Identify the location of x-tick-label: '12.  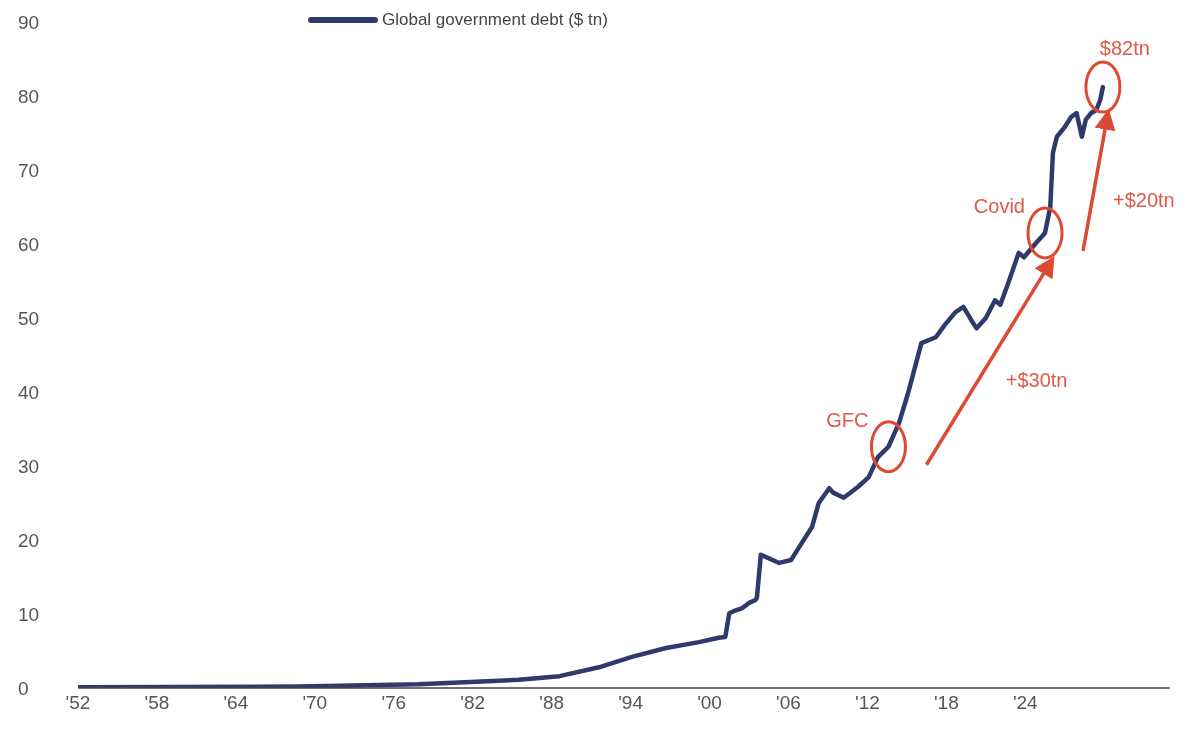
(867, 703).